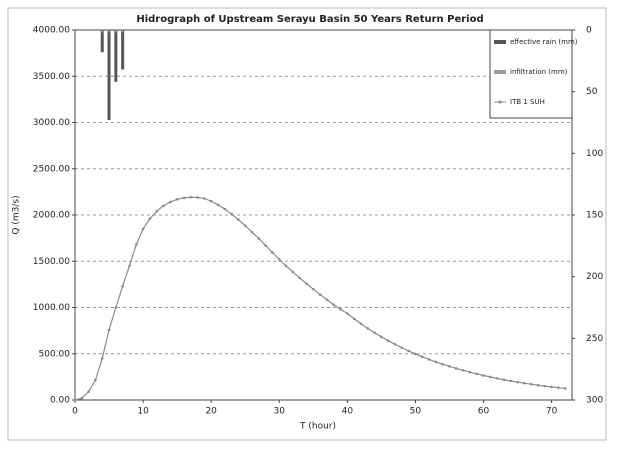 This screenshot has width=622, height=454. I want to click on y-tick-label: 3500.00, so click(51, 77).